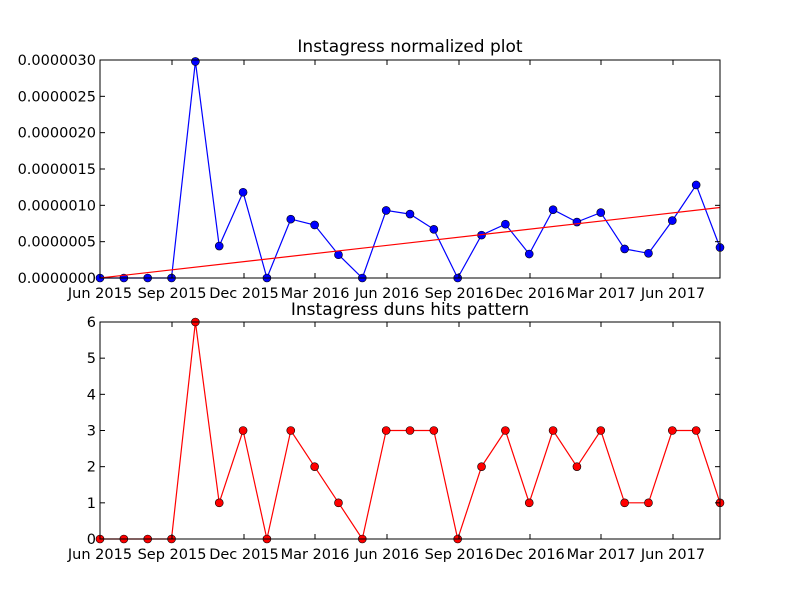  Describe the element at coordinates (91, 395) in the screenshot. I see `y-tick-label: 4` at that location.